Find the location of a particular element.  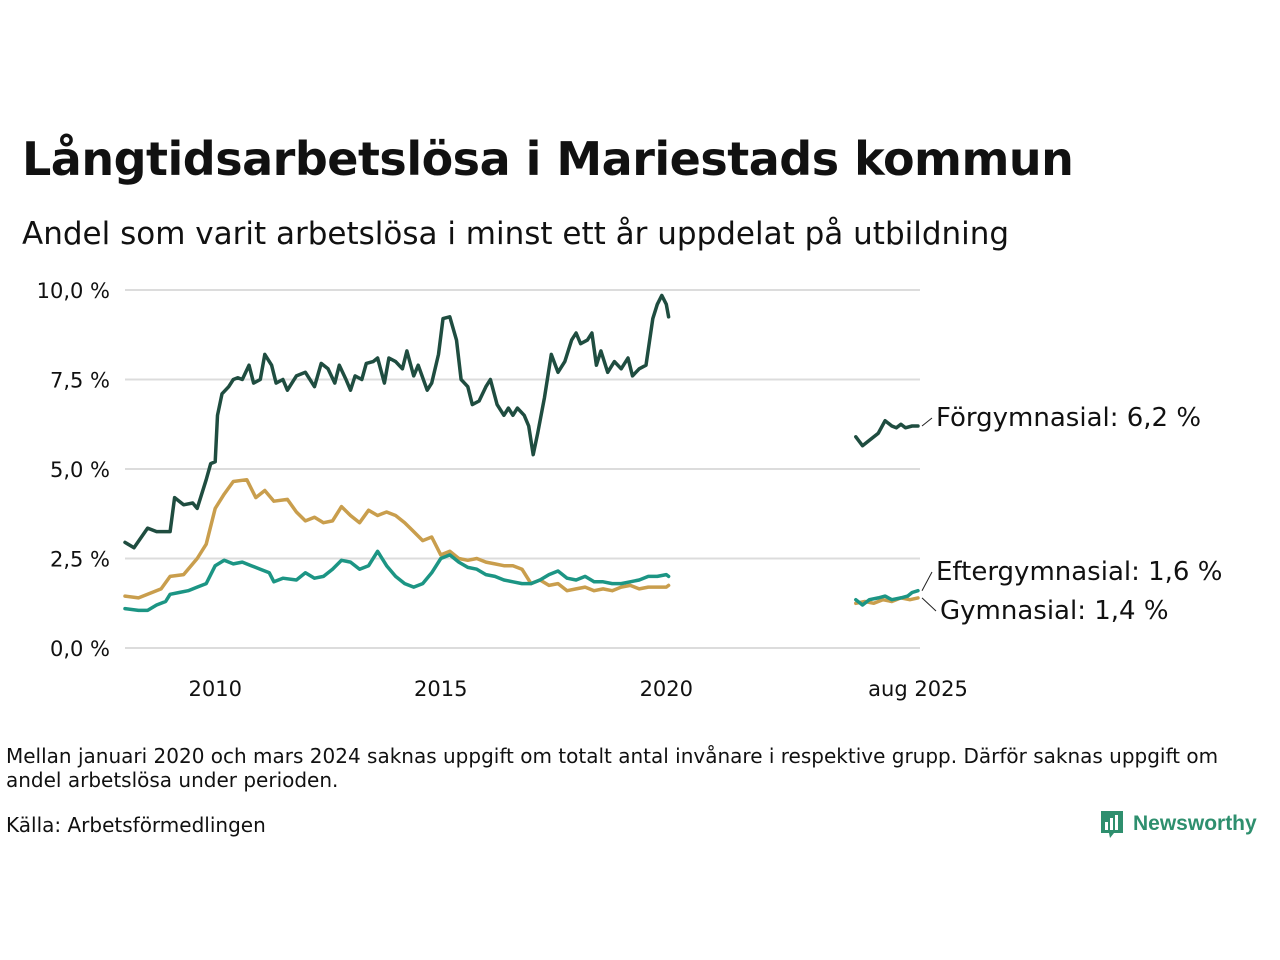

y-tick-label: 7,5 % is located at coordinates (80, 381).